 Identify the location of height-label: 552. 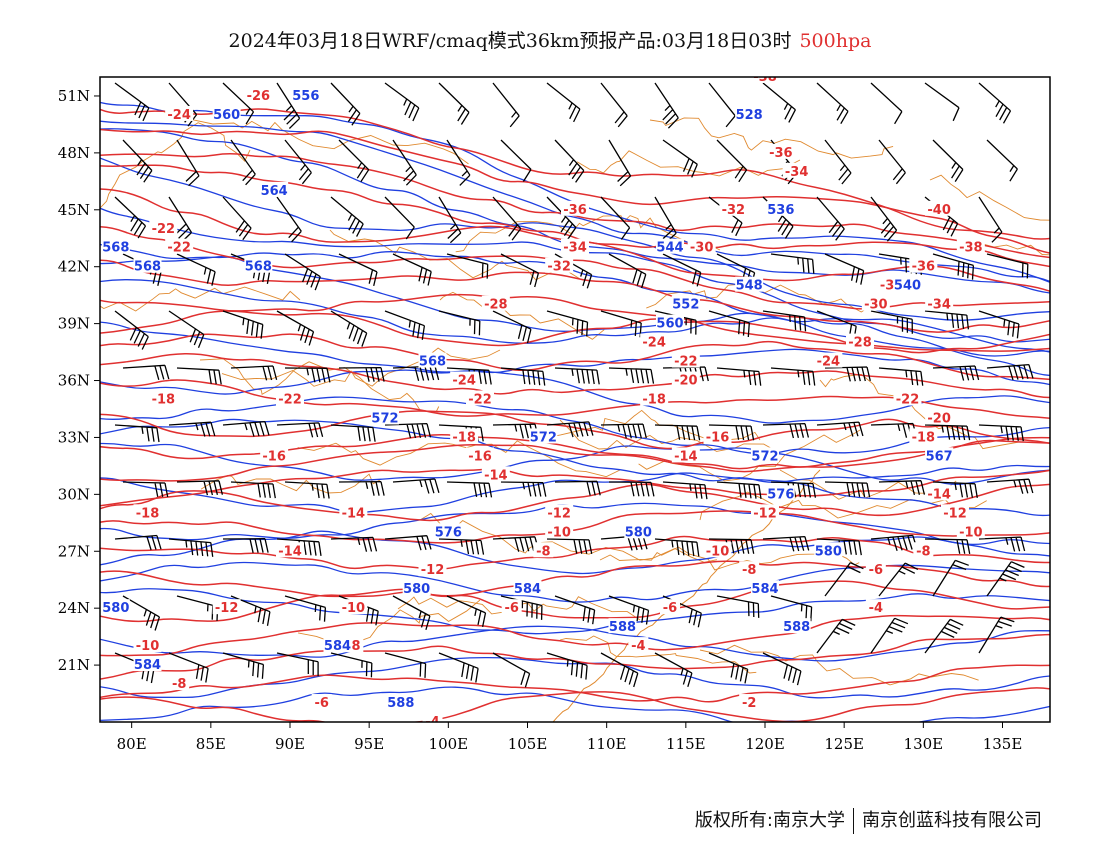
(685, 305).